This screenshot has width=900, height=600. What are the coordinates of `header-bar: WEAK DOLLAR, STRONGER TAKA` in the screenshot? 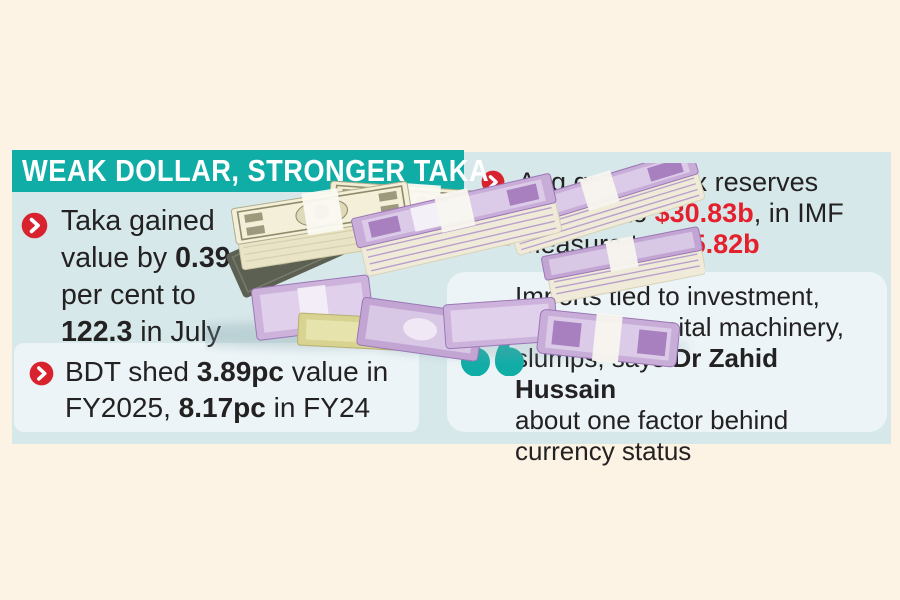 It's located at (250, 171).